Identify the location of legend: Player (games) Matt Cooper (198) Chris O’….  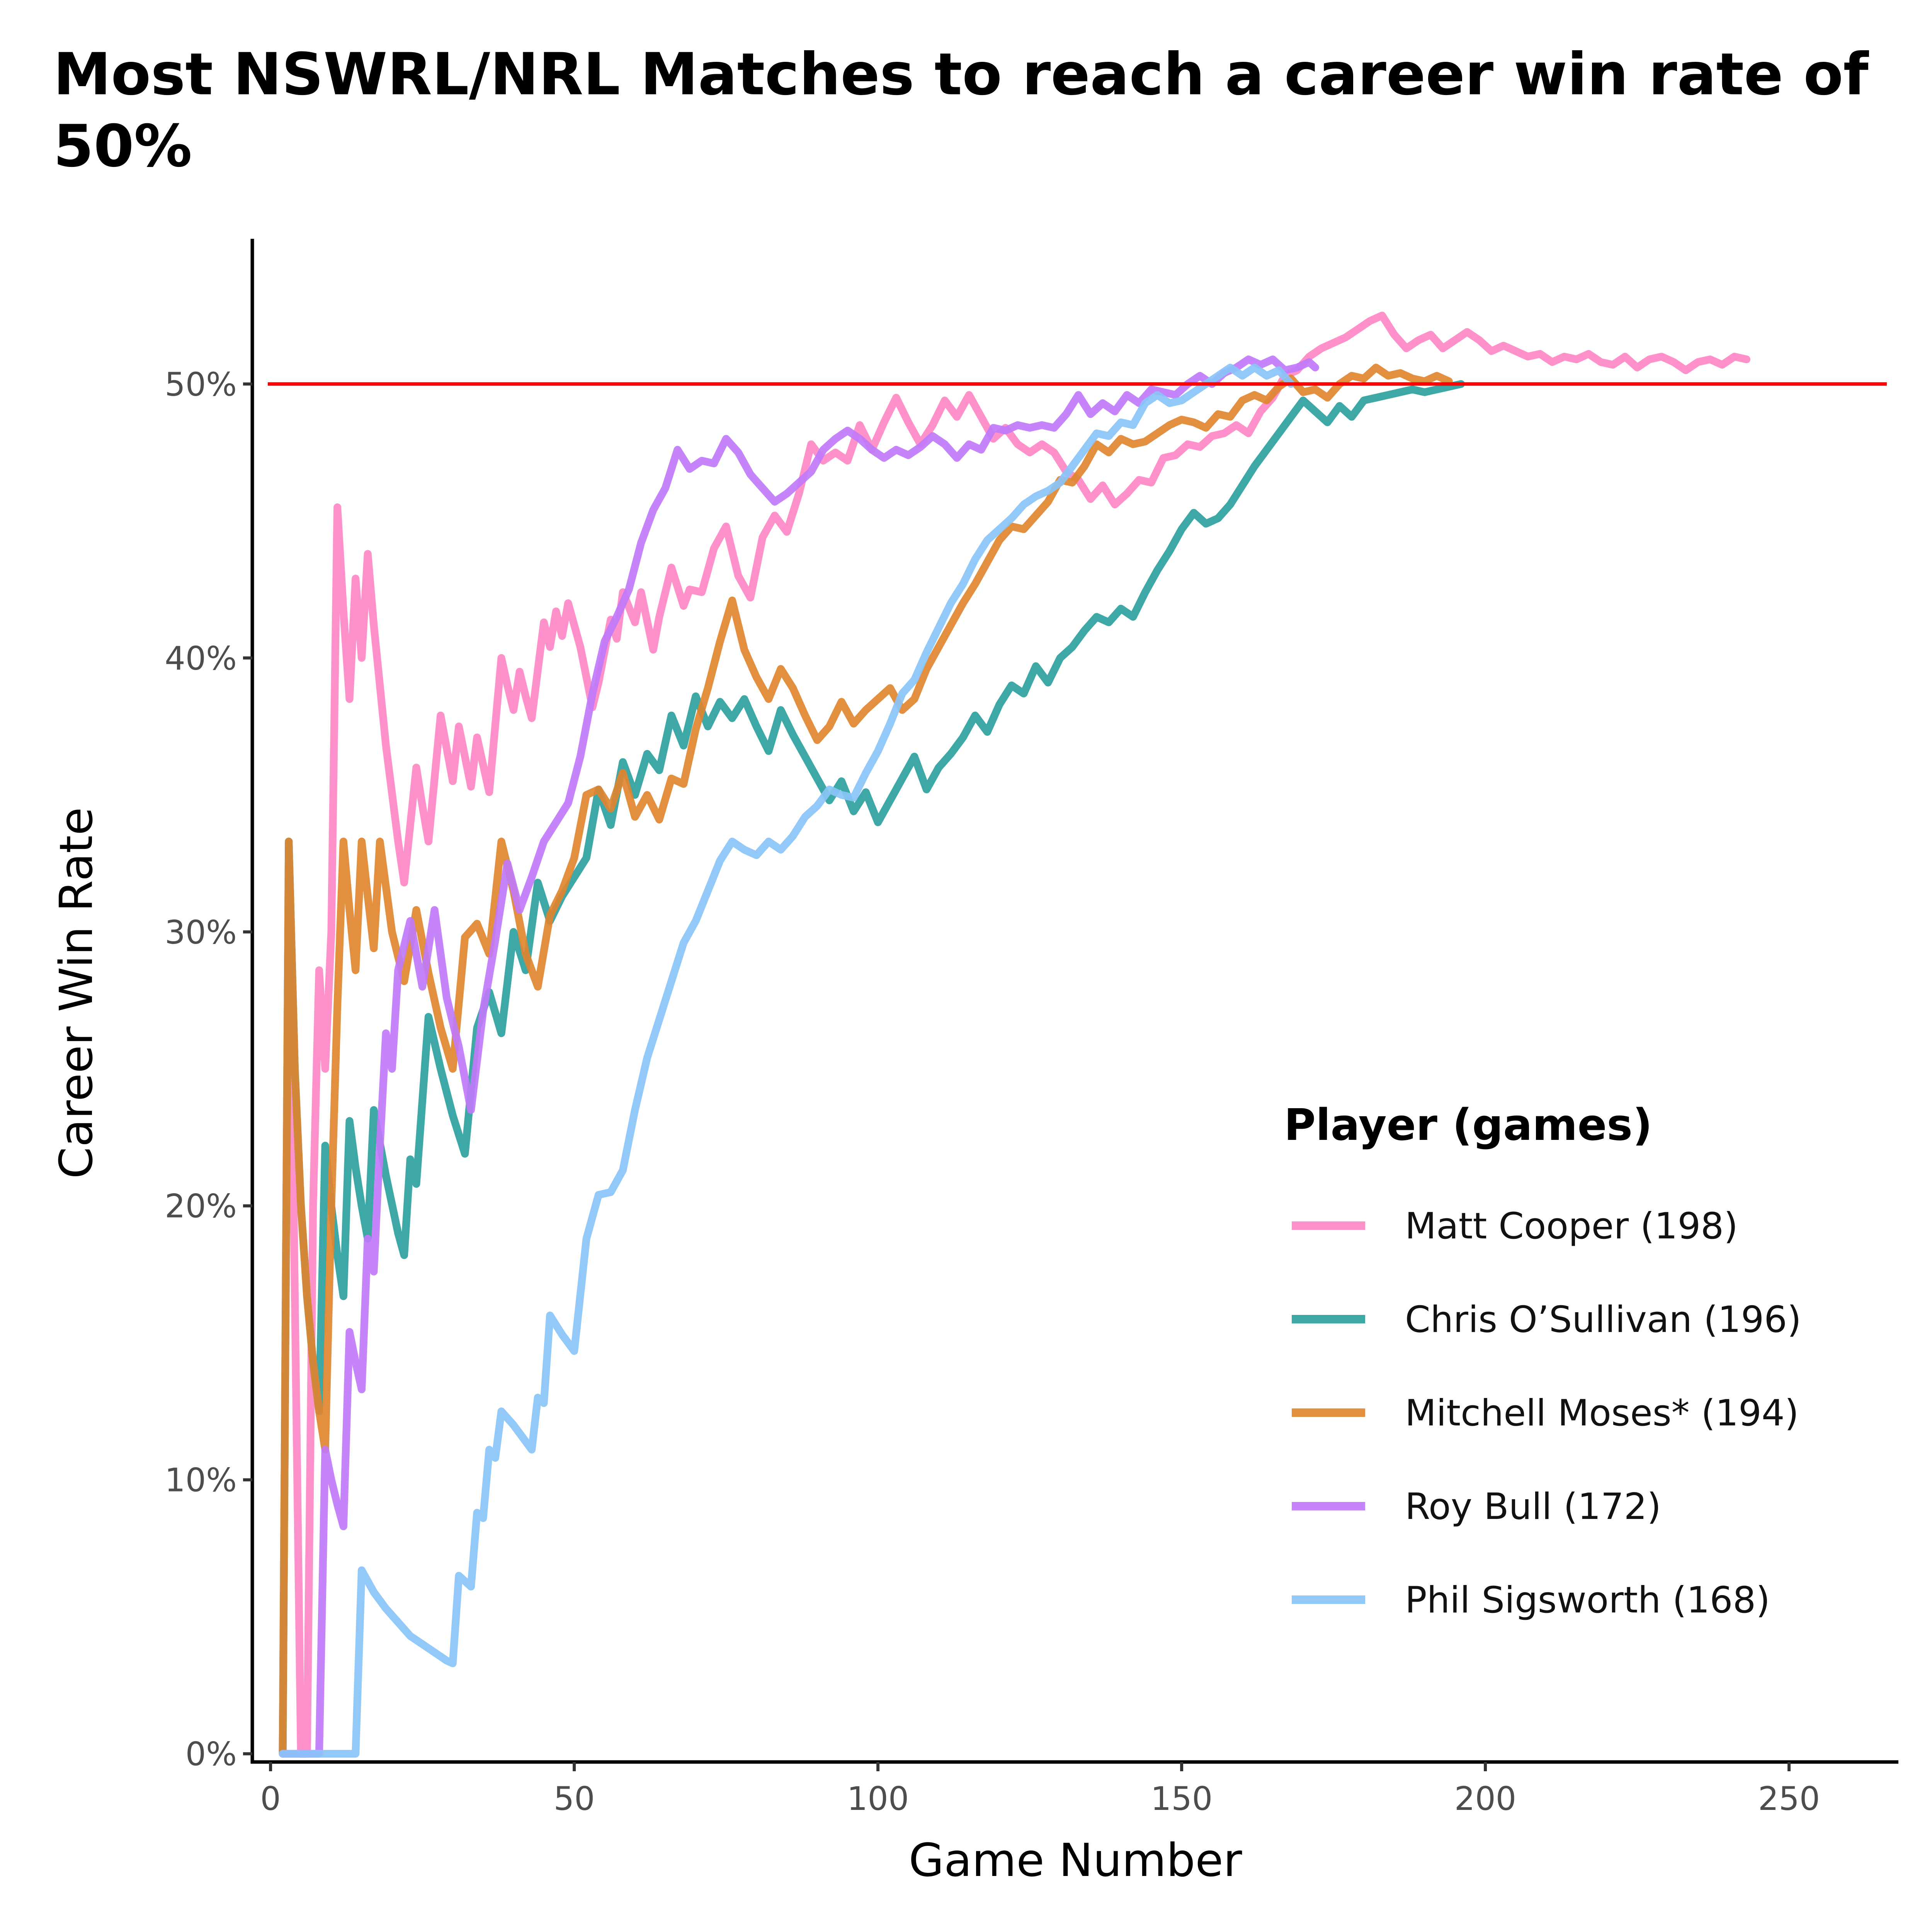
(1542, 1361).